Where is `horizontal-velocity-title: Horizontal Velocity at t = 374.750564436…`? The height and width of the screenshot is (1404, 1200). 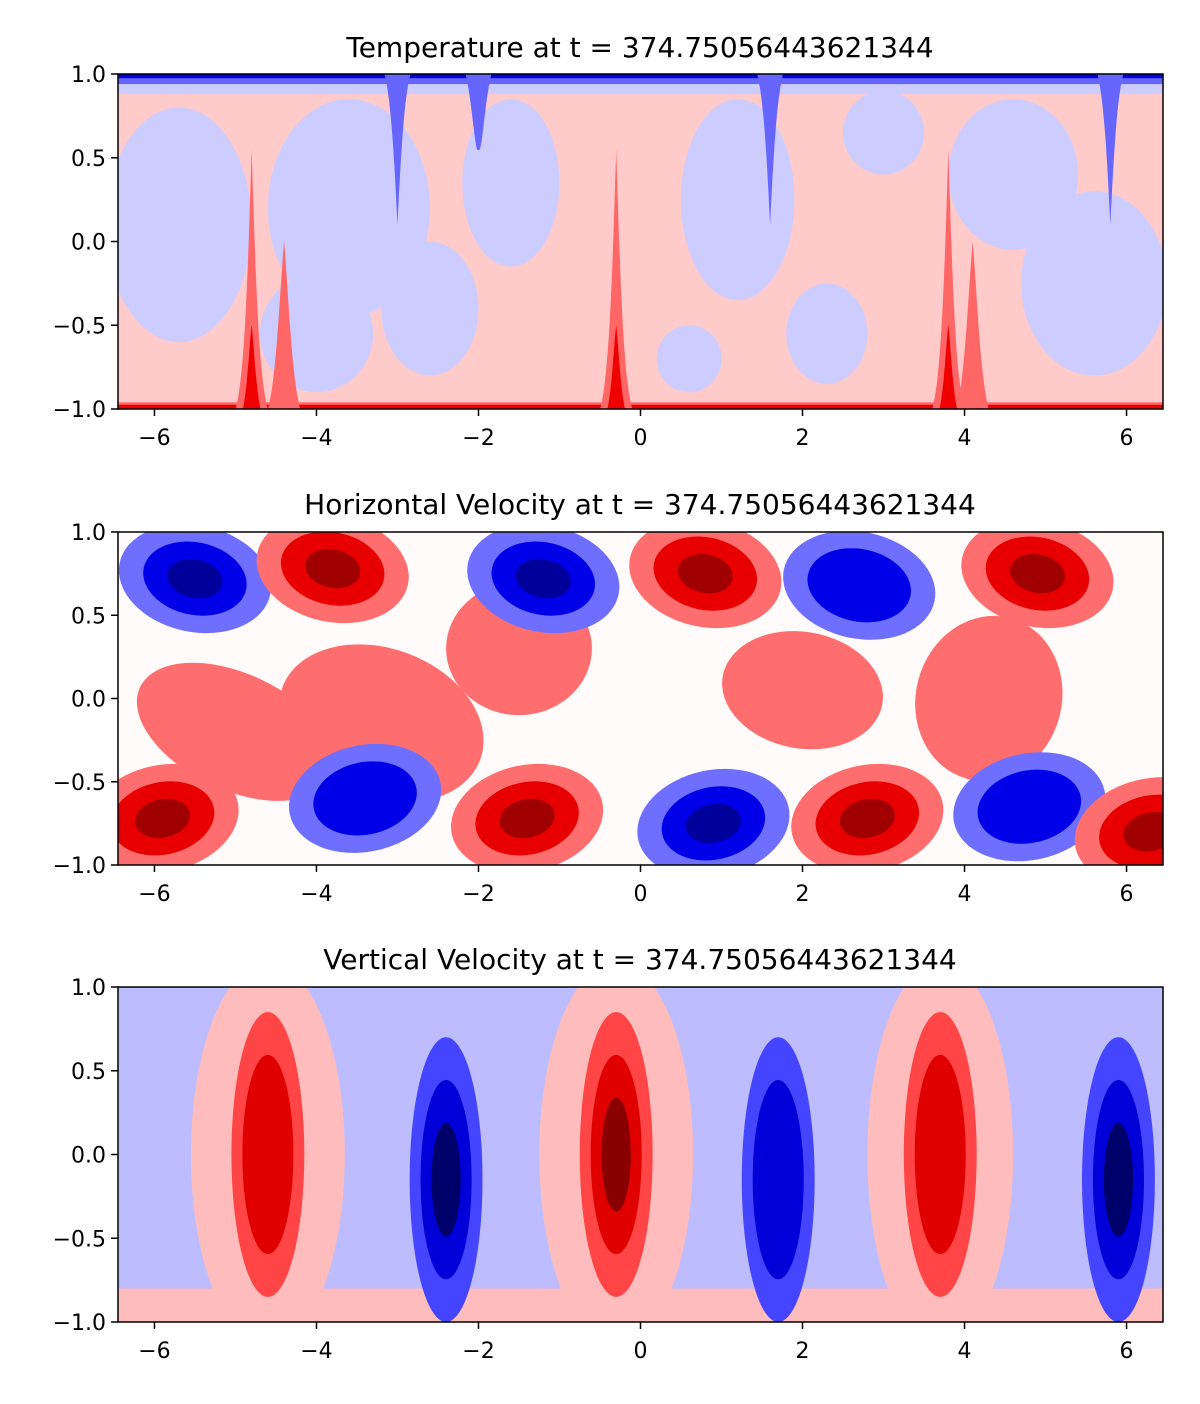
horizontal-velocity-title: Horizontal Velocity at t = 374.750564436… is located at coordinates (640, 504).